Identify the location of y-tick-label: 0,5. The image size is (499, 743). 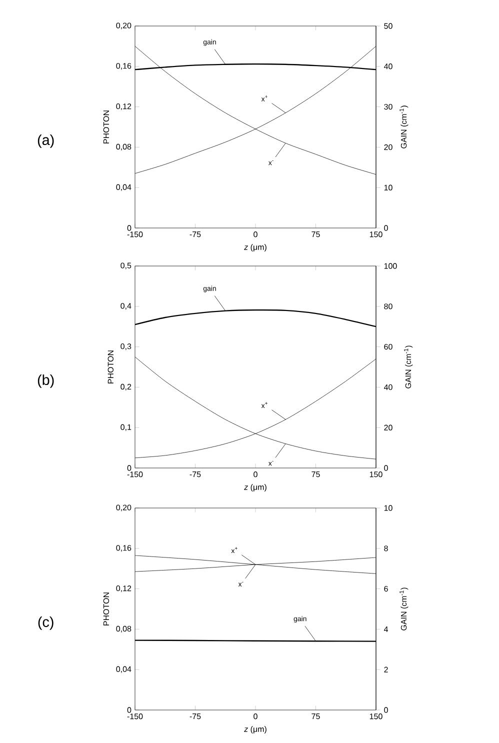
(126, 266).